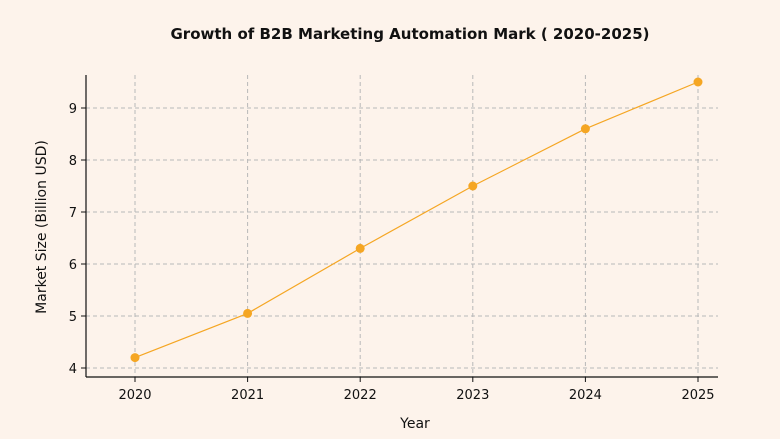 The image size is (780, 439). Describe the element at coordinates (414, 424) in the screenshot. I see `x-axis-label: Year` at that location.